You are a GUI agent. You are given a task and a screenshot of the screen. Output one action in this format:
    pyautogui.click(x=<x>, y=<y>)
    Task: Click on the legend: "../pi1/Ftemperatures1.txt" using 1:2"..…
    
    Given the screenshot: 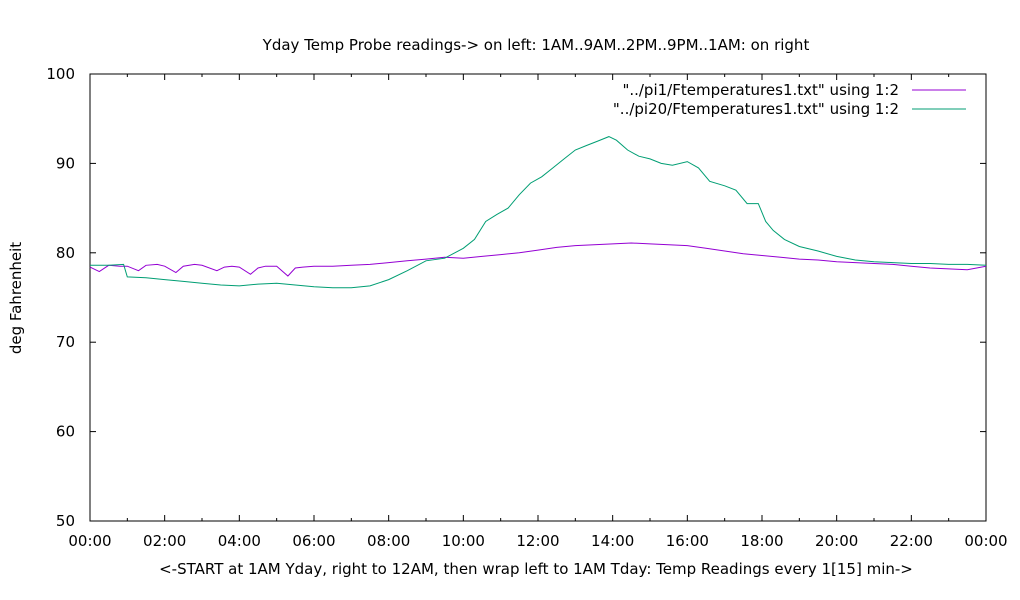 What is the action you would take?
    pyautogui.click(x=789, y=99)
    